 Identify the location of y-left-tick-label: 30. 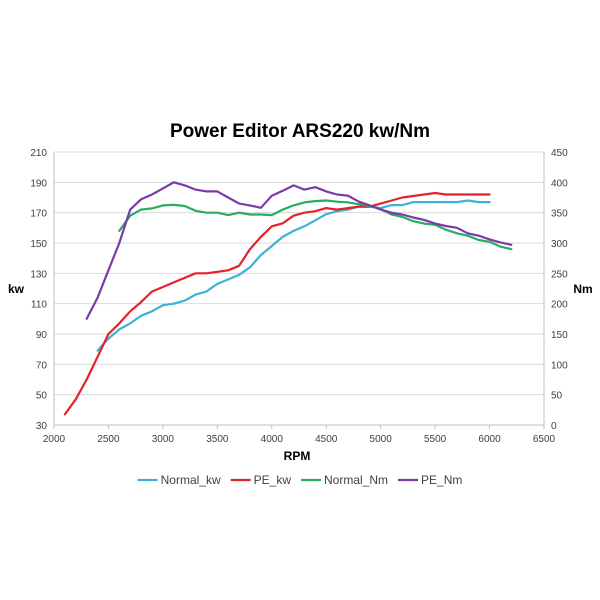
(42, 426).